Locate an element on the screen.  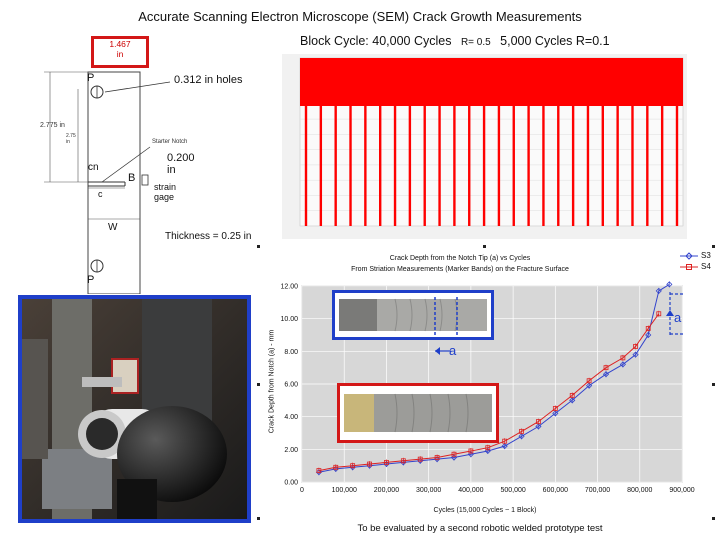
height-main-label: 2.775 in is located at coordinates (52, 125).